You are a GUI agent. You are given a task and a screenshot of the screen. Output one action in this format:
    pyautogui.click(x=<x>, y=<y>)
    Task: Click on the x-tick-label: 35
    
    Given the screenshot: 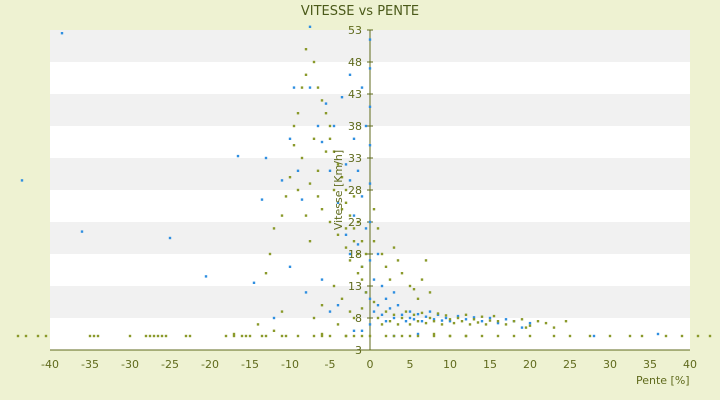 What is the action you would take?
    pyautogui.click(x=650, y=364)
    